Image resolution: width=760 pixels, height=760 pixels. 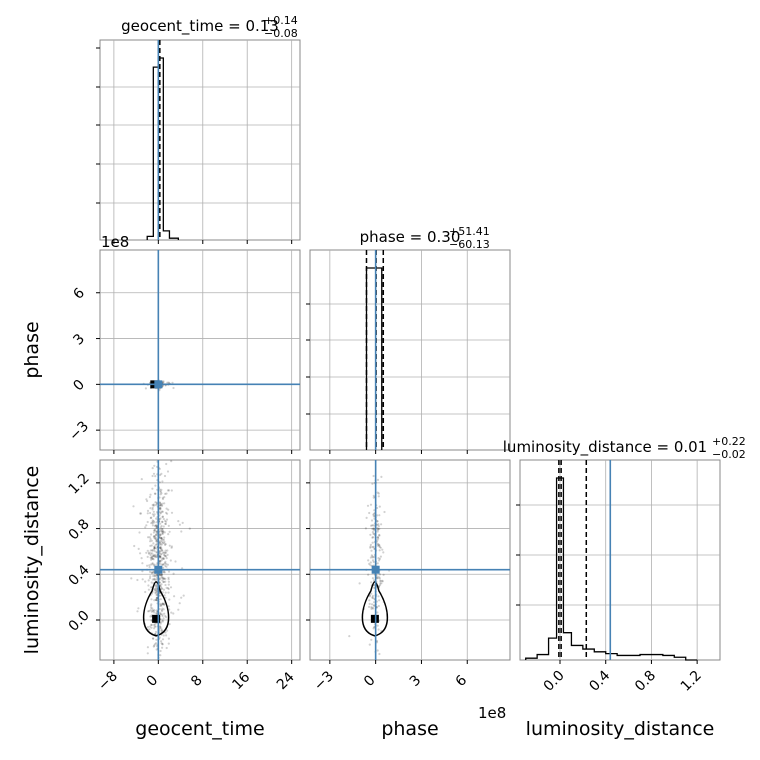 What do you see at coordinates (167, 382) in the screenshot?
I see `gp-point` at bounding box center [167, 382].